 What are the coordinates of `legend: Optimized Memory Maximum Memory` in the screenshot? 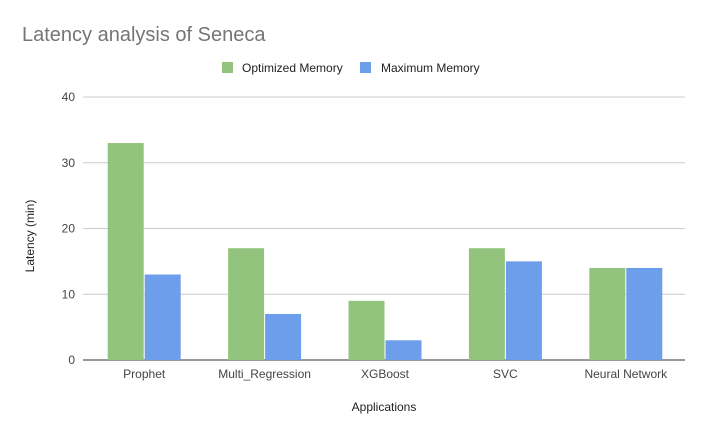 It's located at (351, 68).